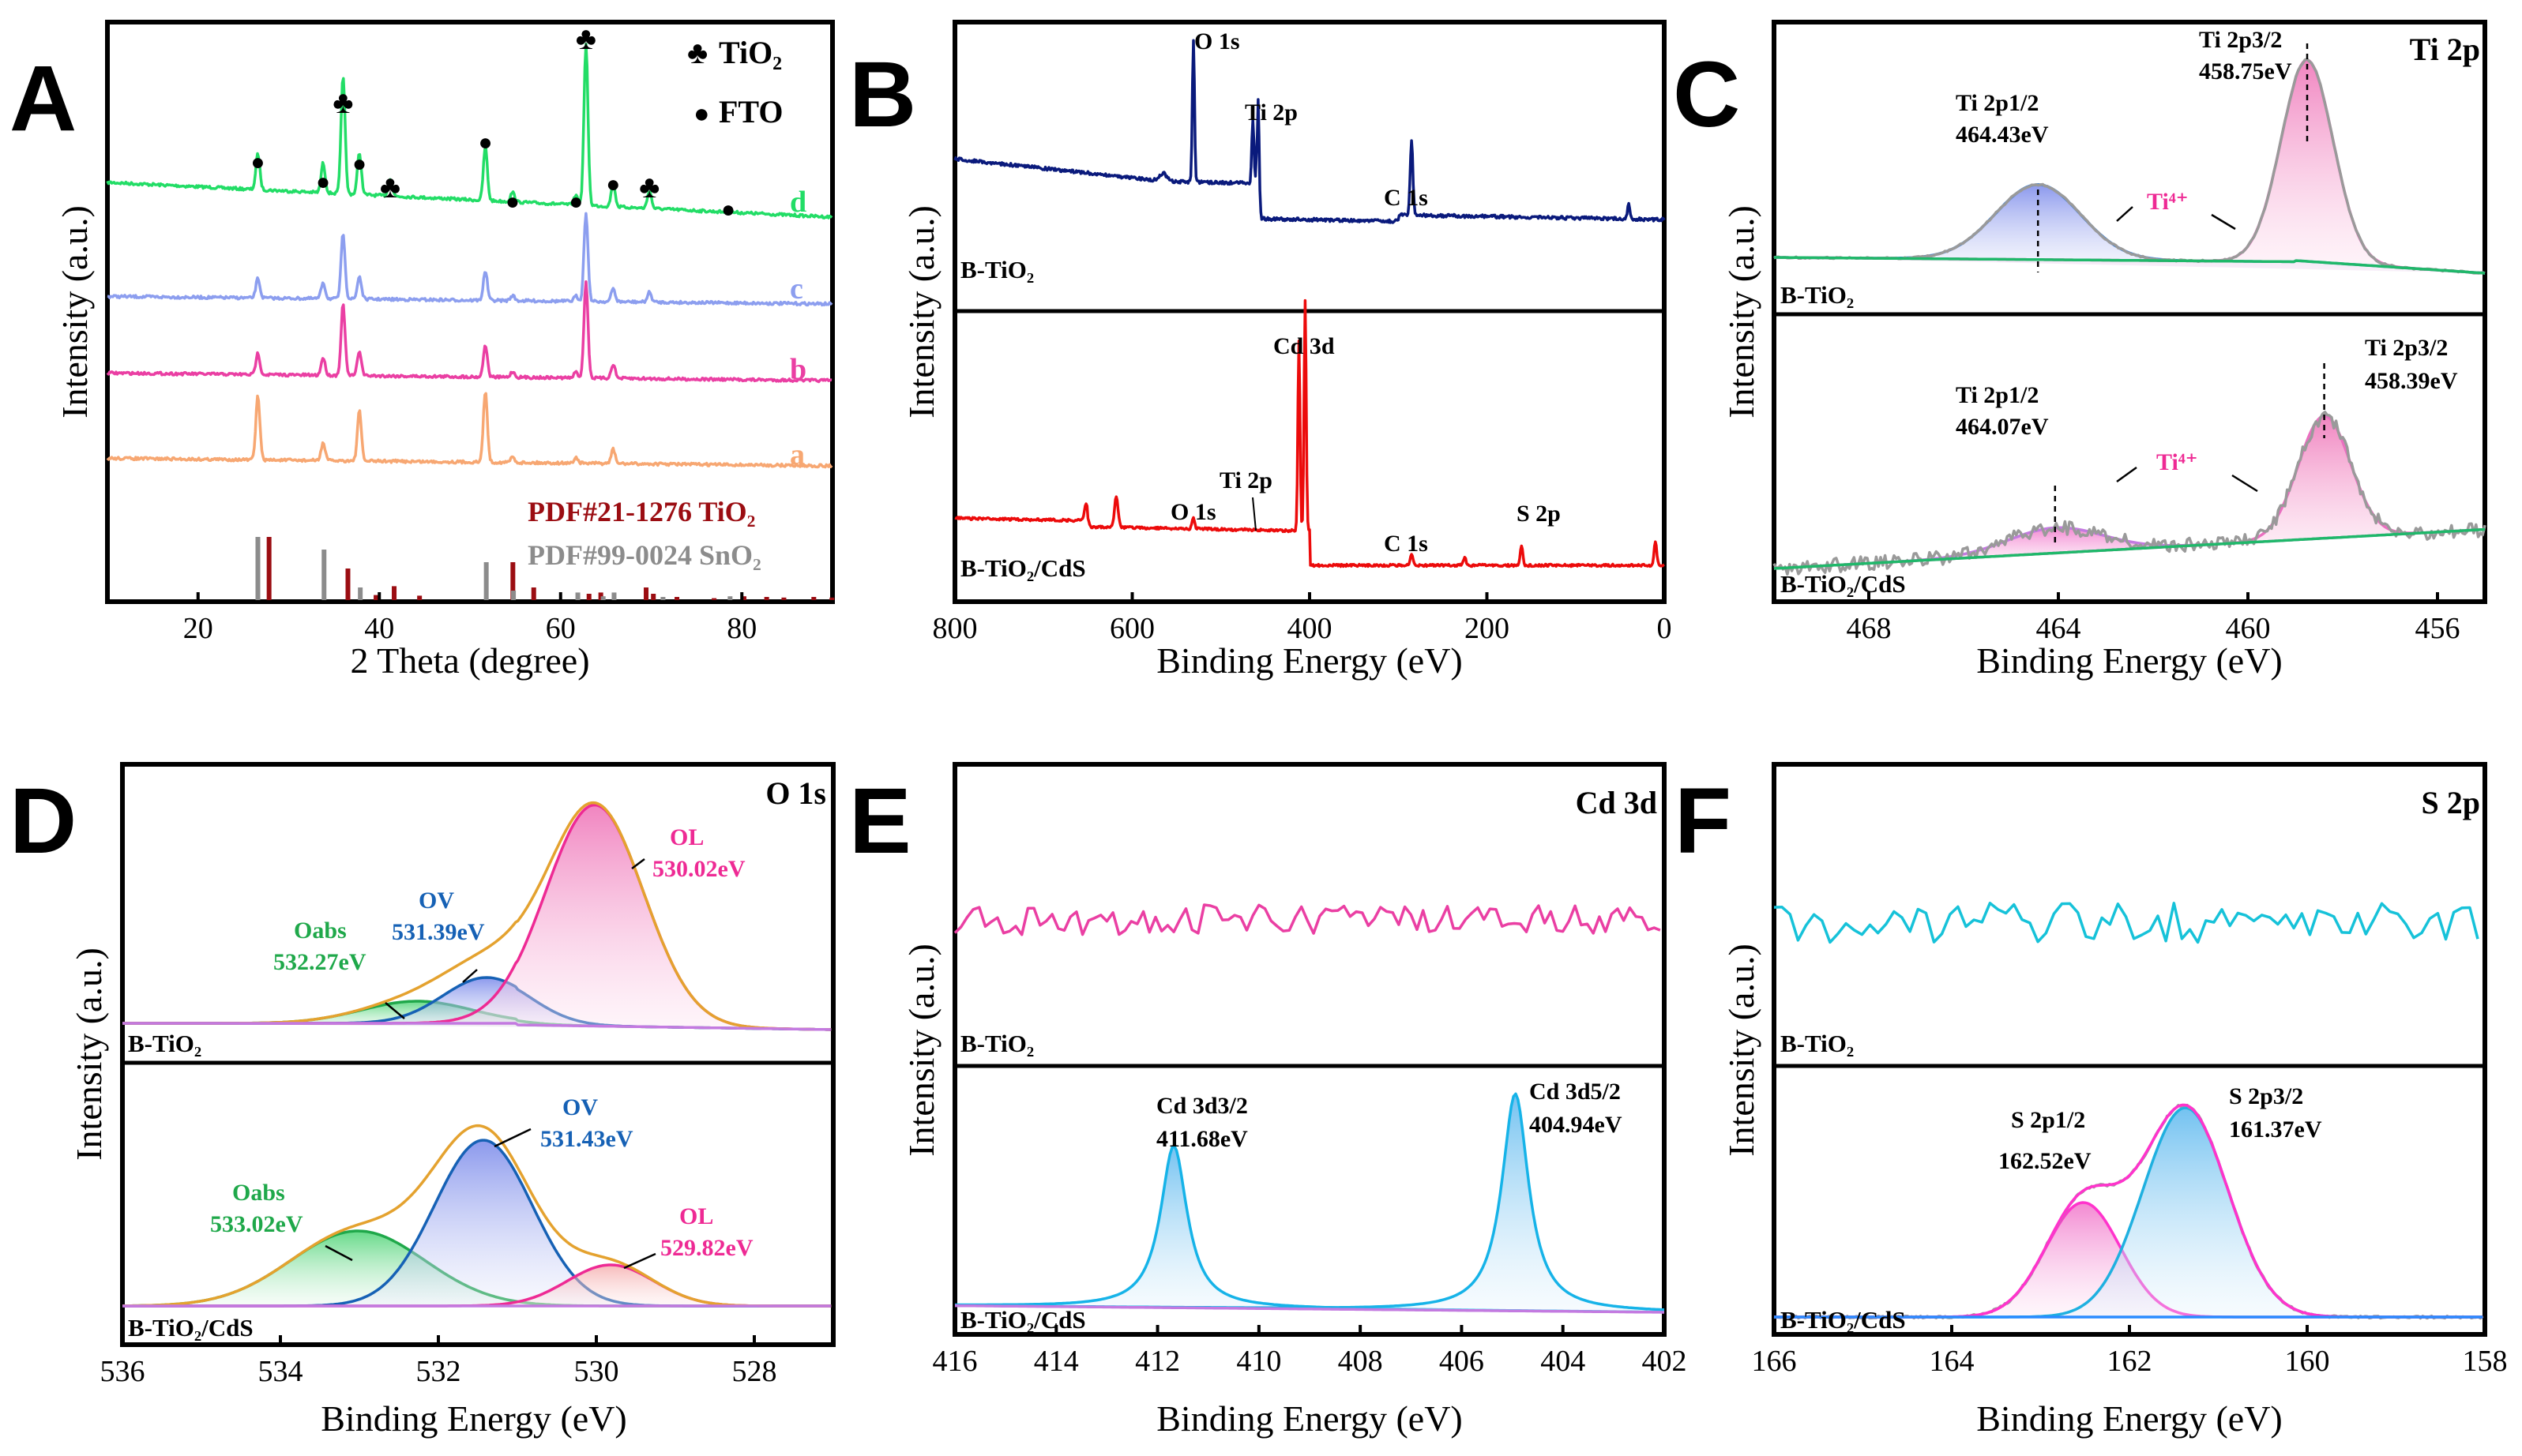 Image resolution: width=2522 pixels, height=1456 pixels. What do you see at coordinates (1309, 660) in the screenshot?
I see `panel-b-xlabel: Binding Energy (eV)` at bounding box center [1309, 660].